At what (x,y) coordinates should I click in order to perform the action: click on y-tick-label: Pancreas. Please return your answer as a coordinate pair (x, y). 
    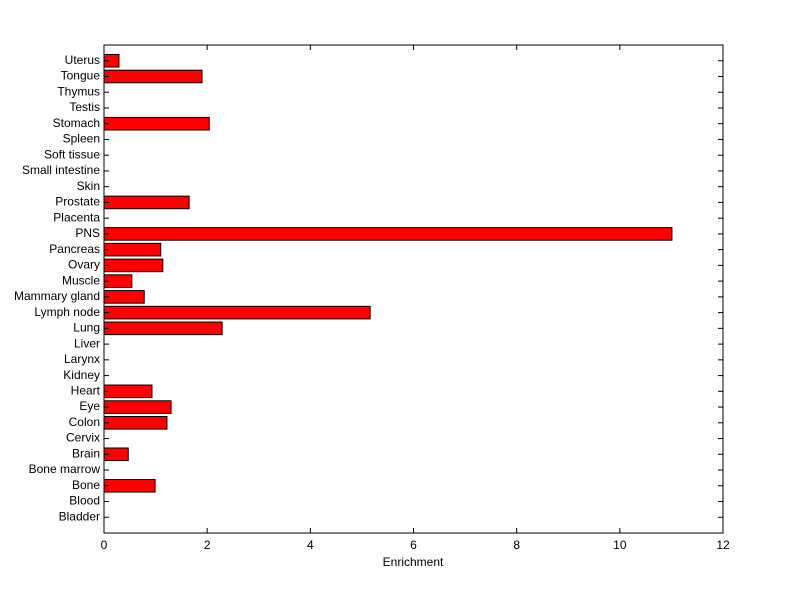
    Looking at the image, I should click on (74, 249).